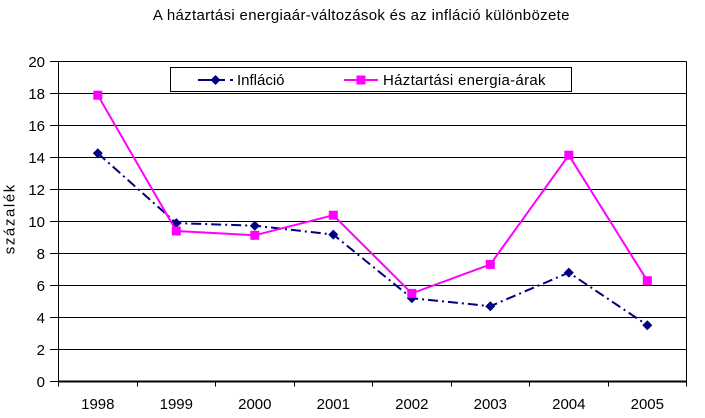  Describe the element at coordinates (490, 404) in the screenshot. I see `svg-text: 2003` at that location.